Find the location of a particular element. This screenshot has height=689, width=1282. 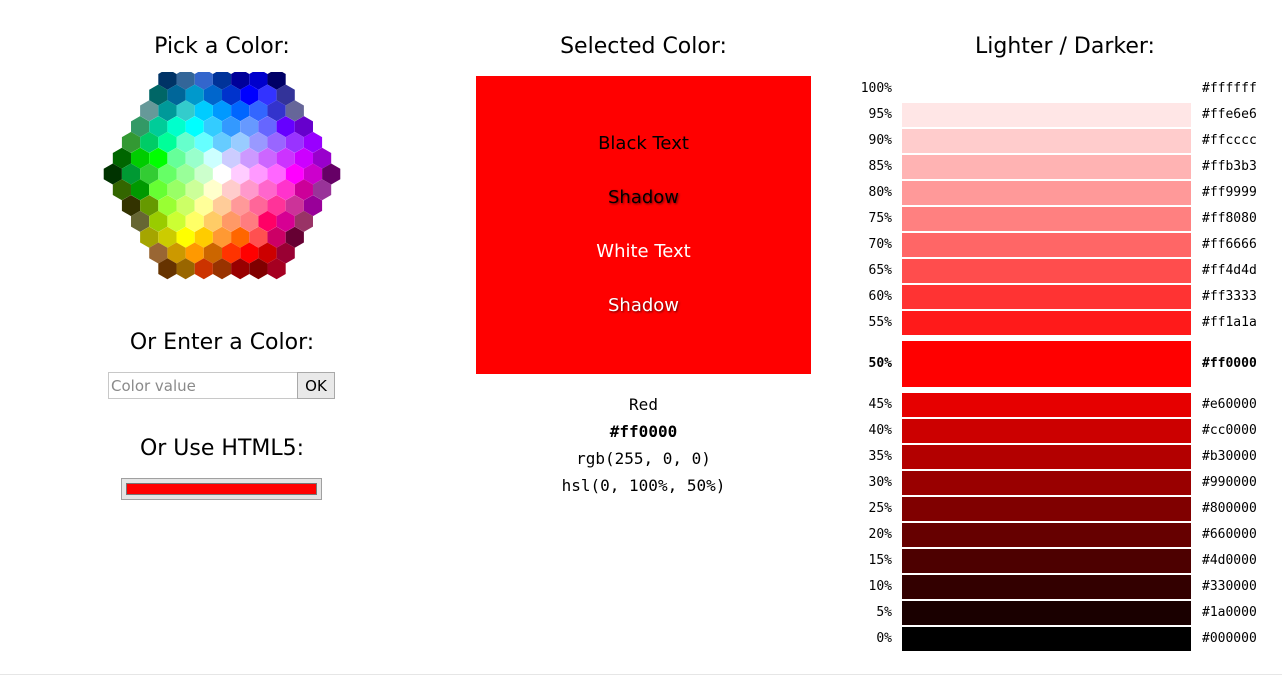

color-value-input is located at coordinates (203, 385).